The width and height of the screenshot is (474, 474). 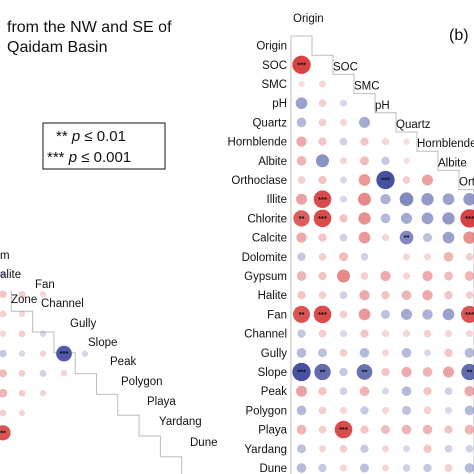 I want to click on diag-label-yardang: Yardang, so click(x=180, y=422).